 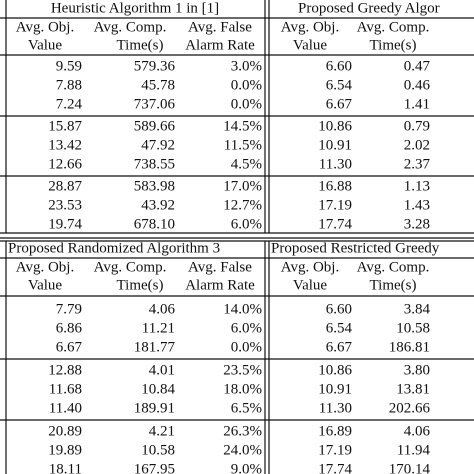 I want to click on cell: 678.10, so click(x=154, y=224).